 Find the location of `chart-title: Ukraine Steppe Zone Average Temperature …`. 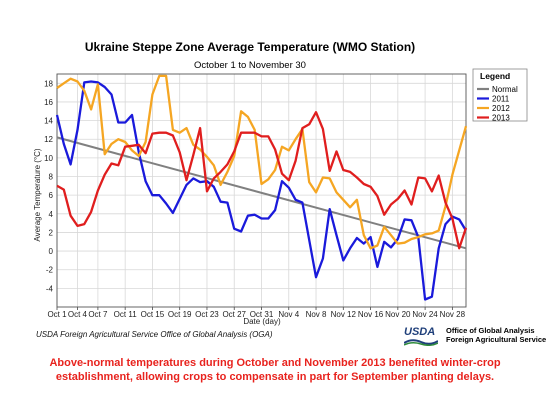

chart-title: Ukraine Steppe Zone Average Temperature … is located at coordinates (250, 47).